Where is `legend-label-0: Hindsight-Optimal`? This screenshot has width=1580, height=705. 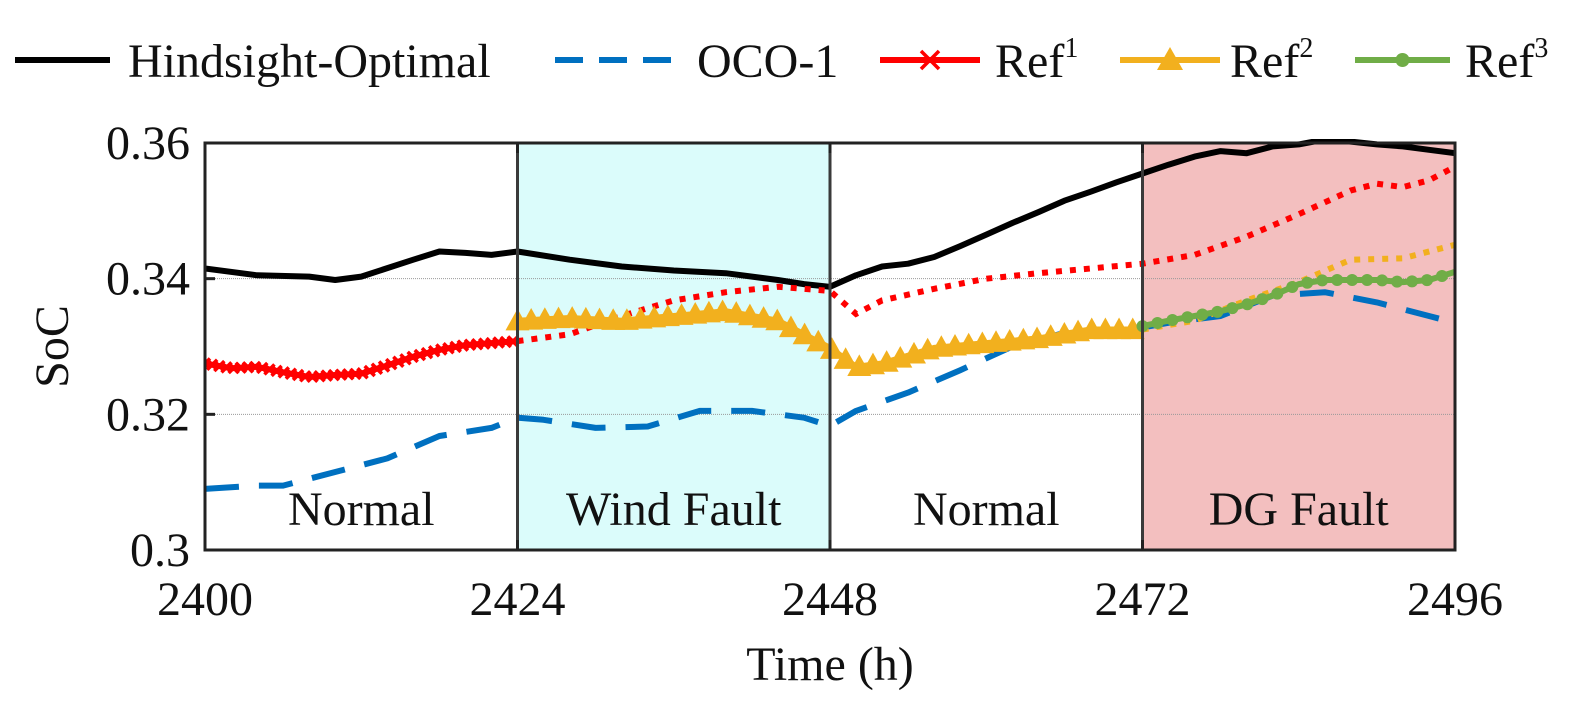
legend-label-0: Hindsight-Optimal is located at coordinates (309, 61).